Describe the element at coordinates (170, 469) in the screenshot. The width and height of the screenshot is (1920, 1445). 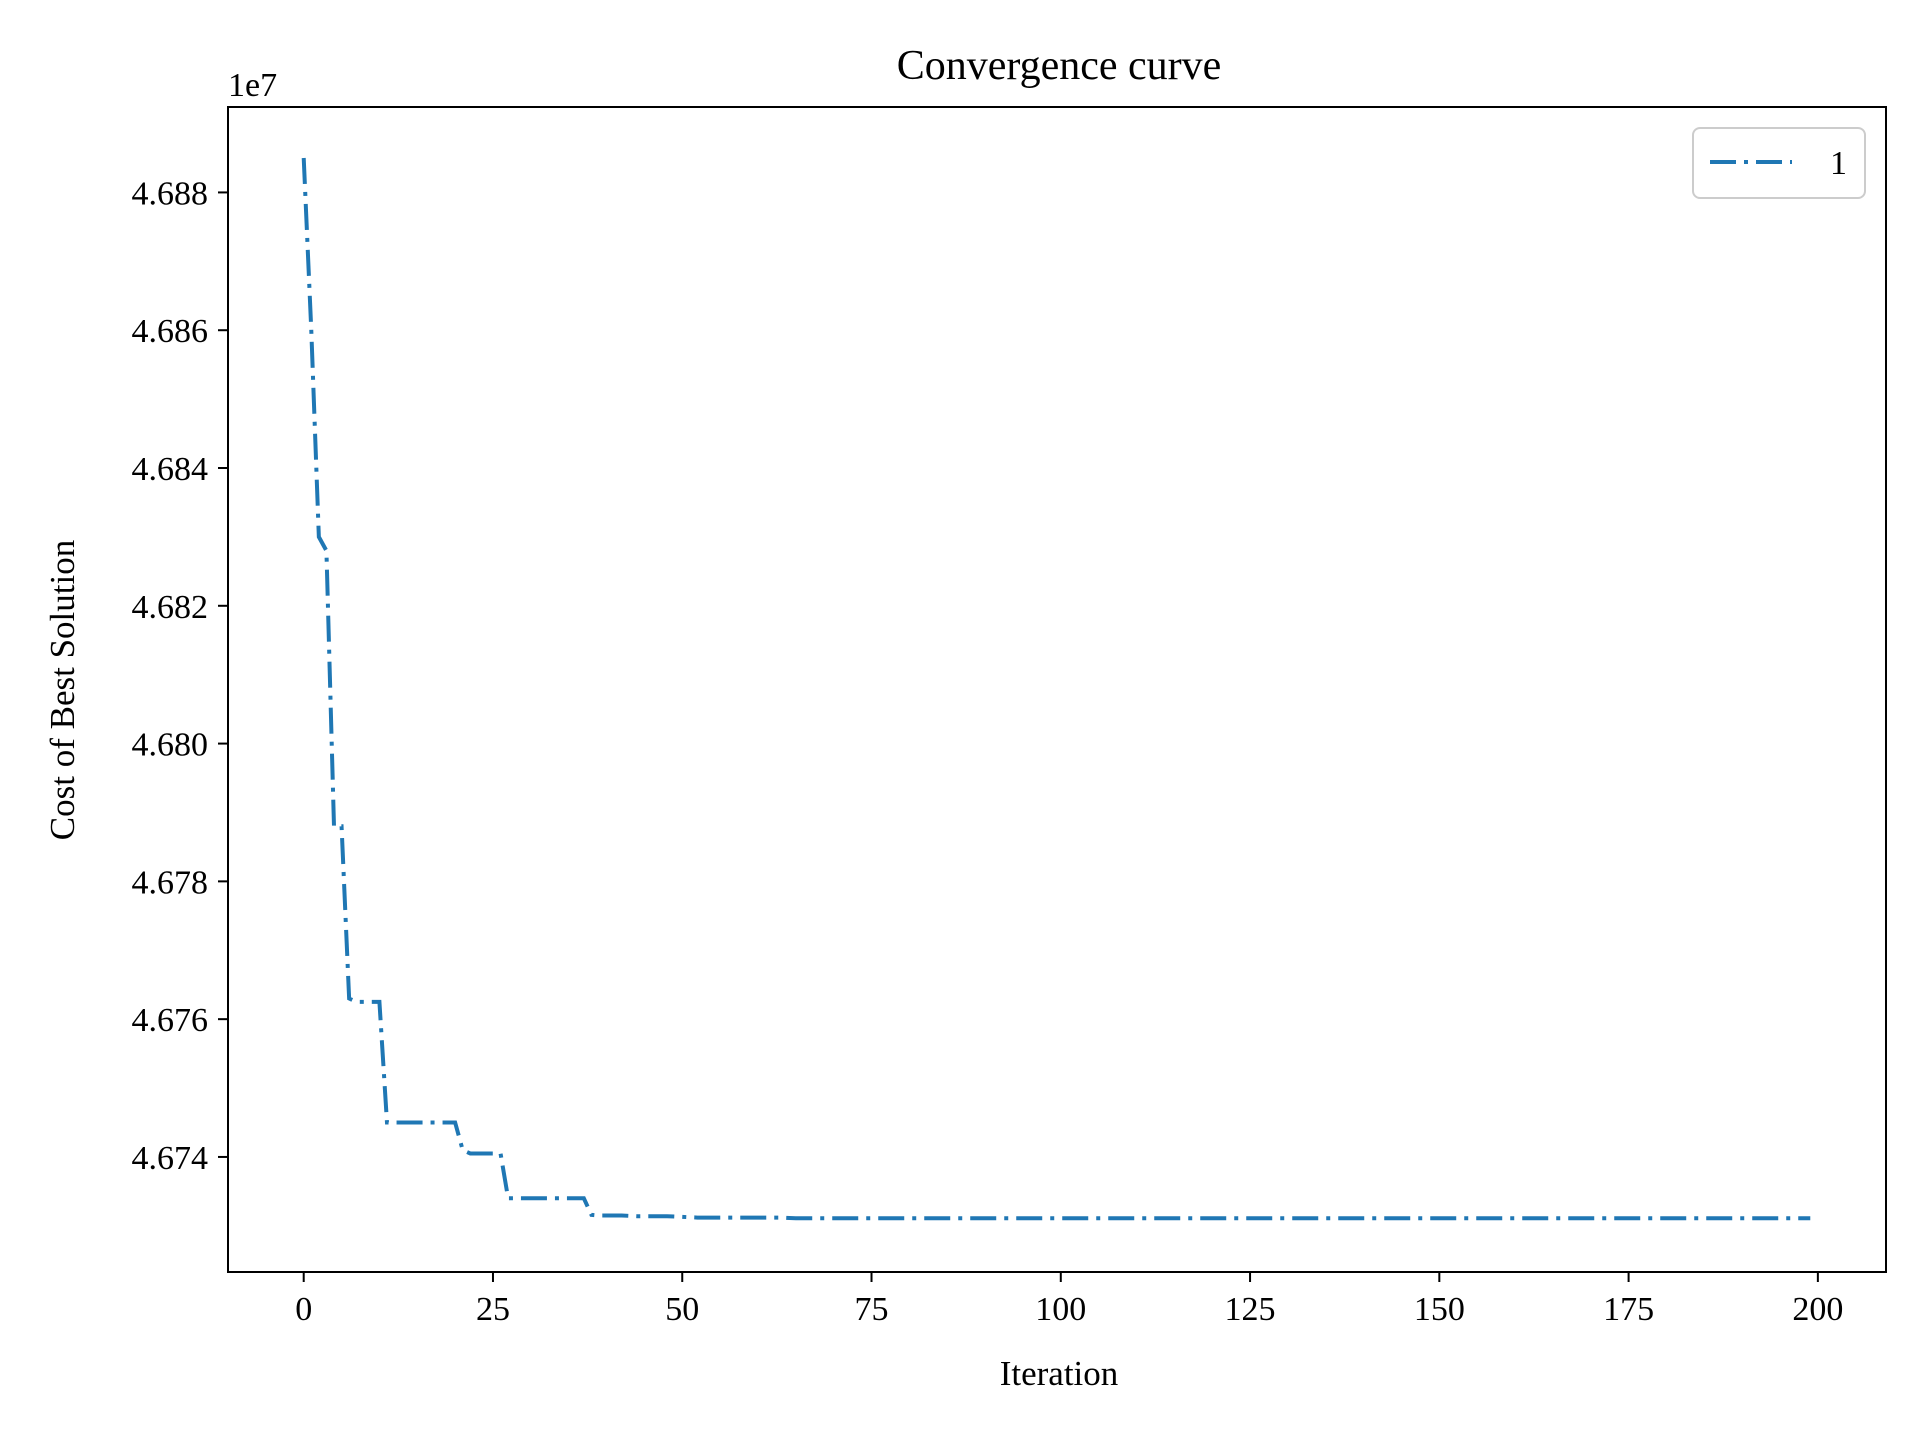
I see `y-tick-label: 4.684` at that location.